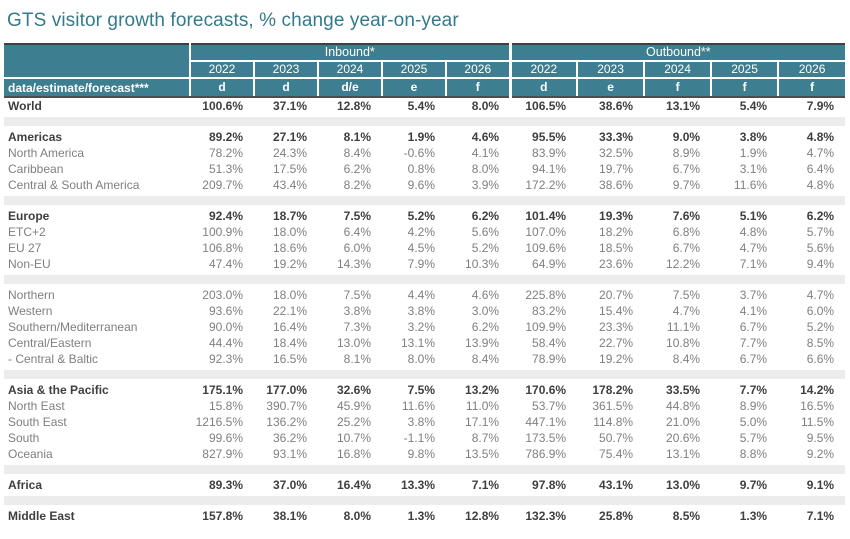  Describe the element at coordinates (546, 295) in the screenshot. I see `data-cell: 225.8%` at that location.